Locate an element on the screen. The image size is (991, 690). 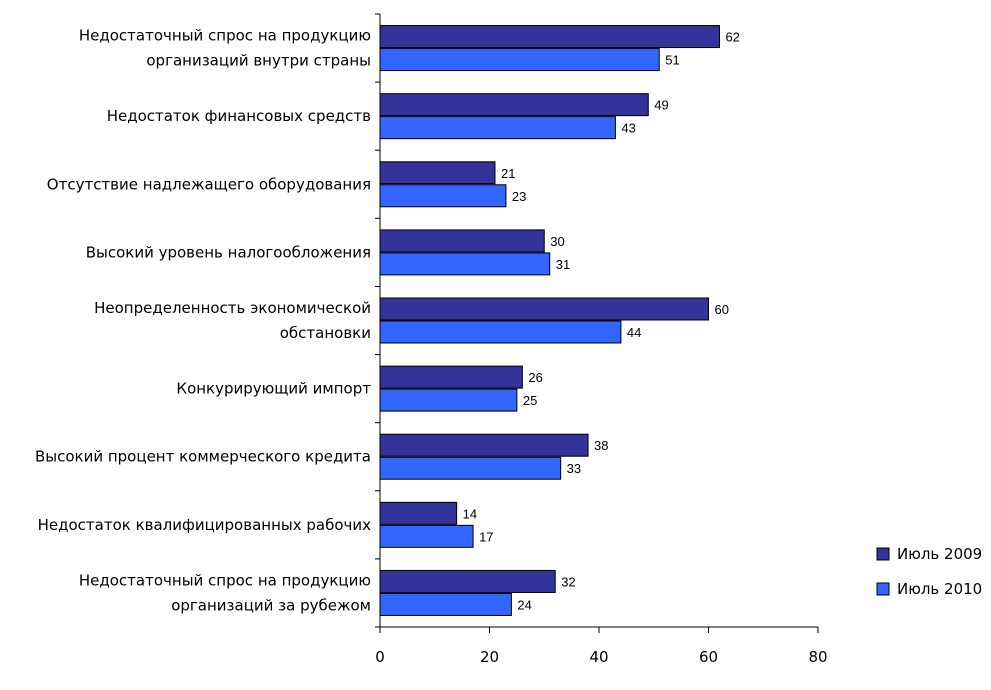
category-label: Отсутствие надлежащего оборудования is located at coordinates (209, 184).